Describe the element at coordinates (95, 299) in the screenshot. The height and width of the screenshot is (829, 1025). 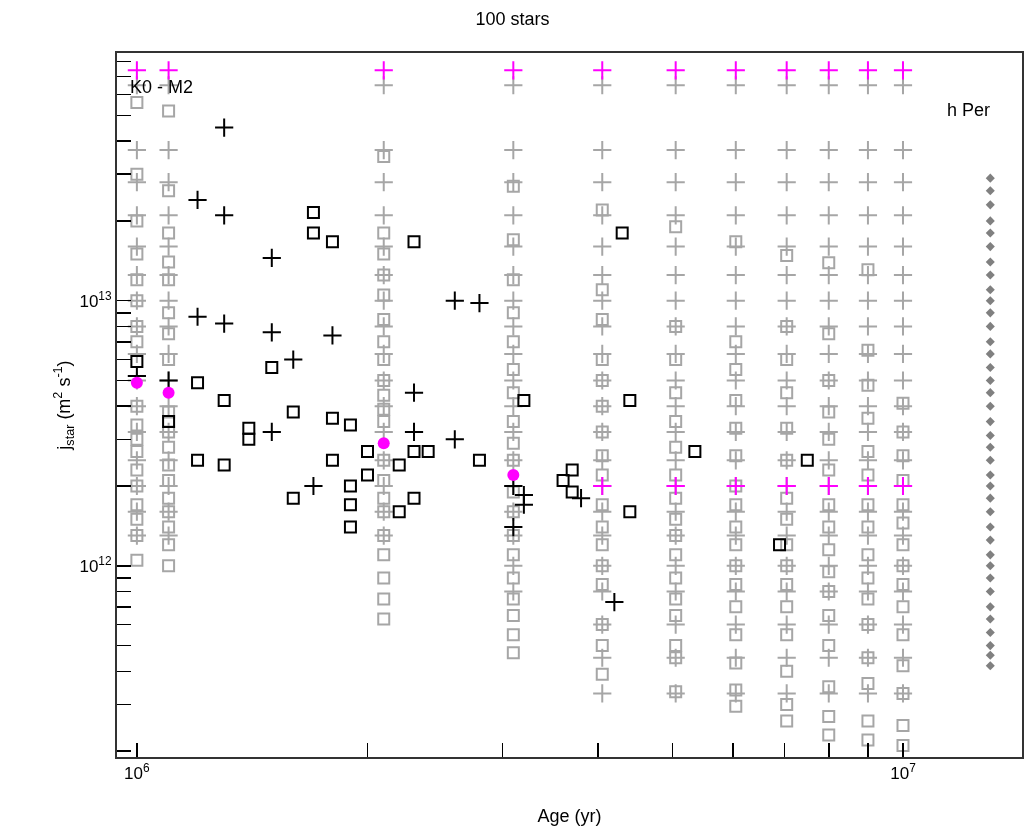
I see `y-tick-label: 10$^{13}$` at that location.